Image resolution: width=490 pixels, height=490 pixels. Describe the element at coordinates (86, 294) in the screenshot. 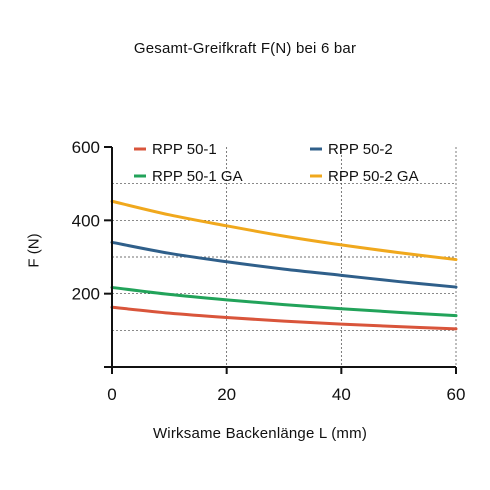

I see `y-tick-label: 200` at that location.